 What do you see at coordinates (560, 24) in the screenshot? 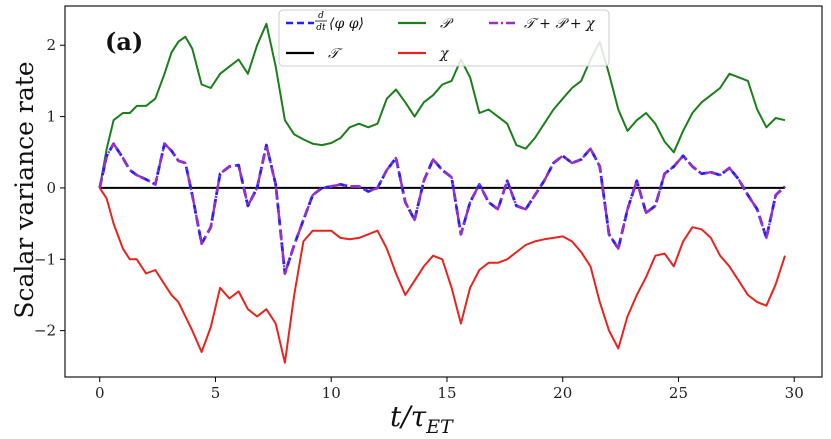
I see `legend-label-sum: 𝒯 + 𝒫 + χ` at bounding box center [560, 24].